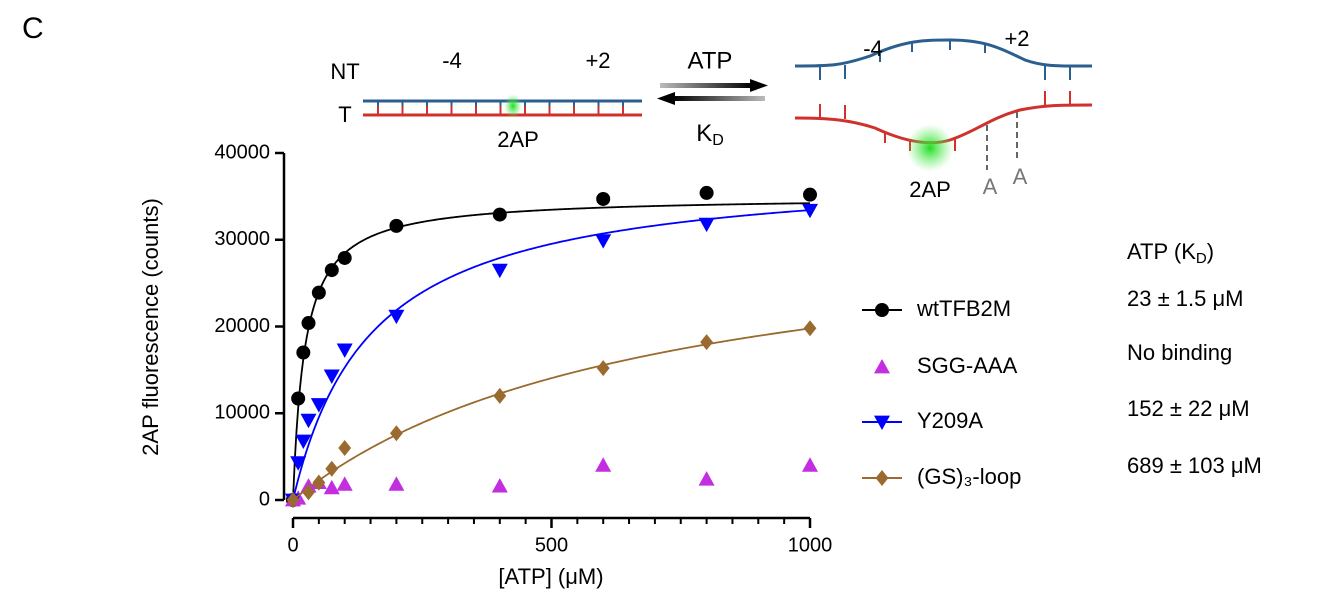 The width and height of the screenshot is (1330, 596). Describe the element at coordinates (292, 545) in the screenshot. I see `x-tick-label: 0` at that location.